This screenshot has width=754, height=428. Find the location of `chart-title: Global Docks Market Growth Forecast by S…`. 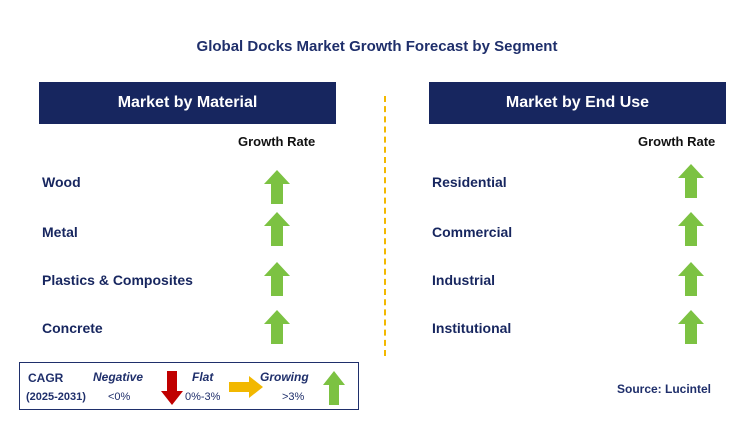

chart-title: Global Docks Market Growth Forecast by S… is located at coordinates (377, 46).